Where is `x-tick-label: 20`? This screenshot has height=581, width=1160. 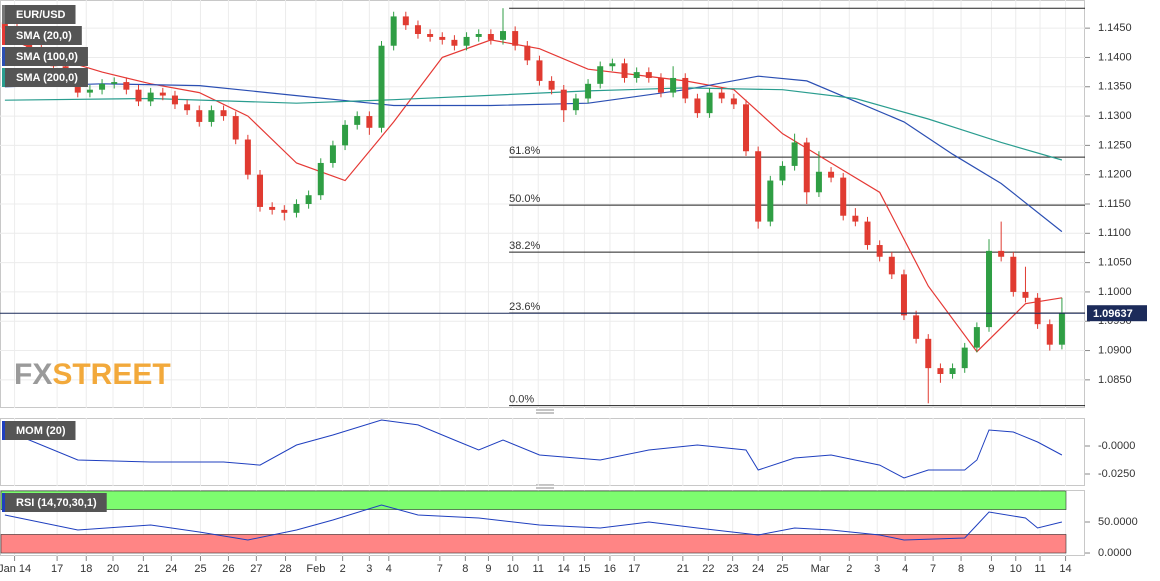 x-tick-label: 20 is located at coordinates (113, 569).